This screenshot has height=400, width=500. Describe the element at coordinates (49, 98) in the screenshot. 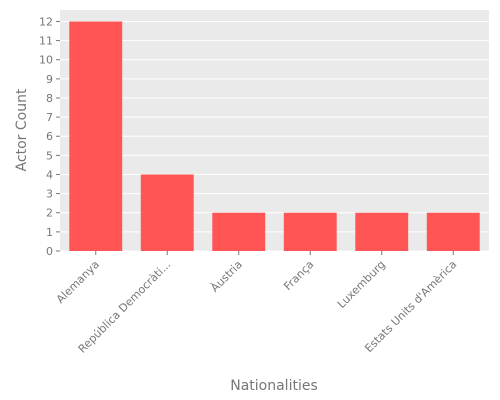

I see `y-tick-label: 8` at that location.